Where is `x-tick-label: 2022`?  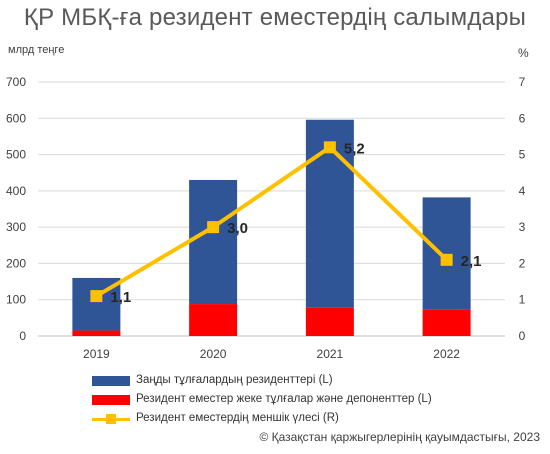 x-tick-label: 2022 is located at coordinates (446, 354).